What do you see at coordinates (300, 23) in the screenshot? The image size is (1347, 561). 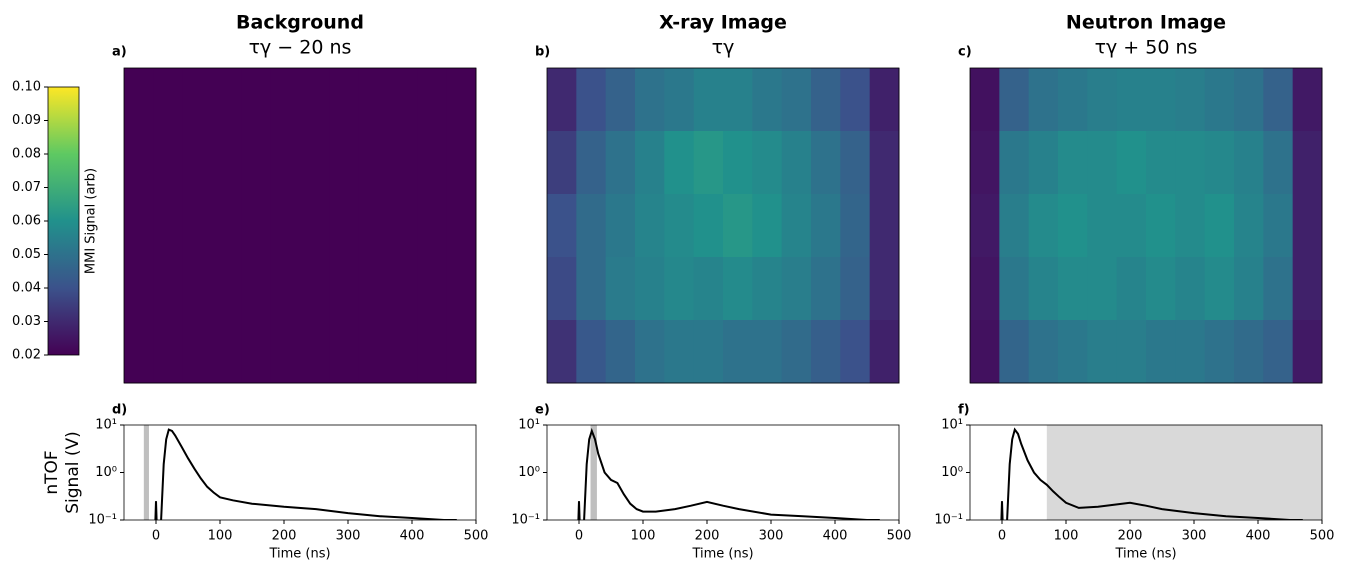 I see `title: Background` at bounding box center [300, 23].